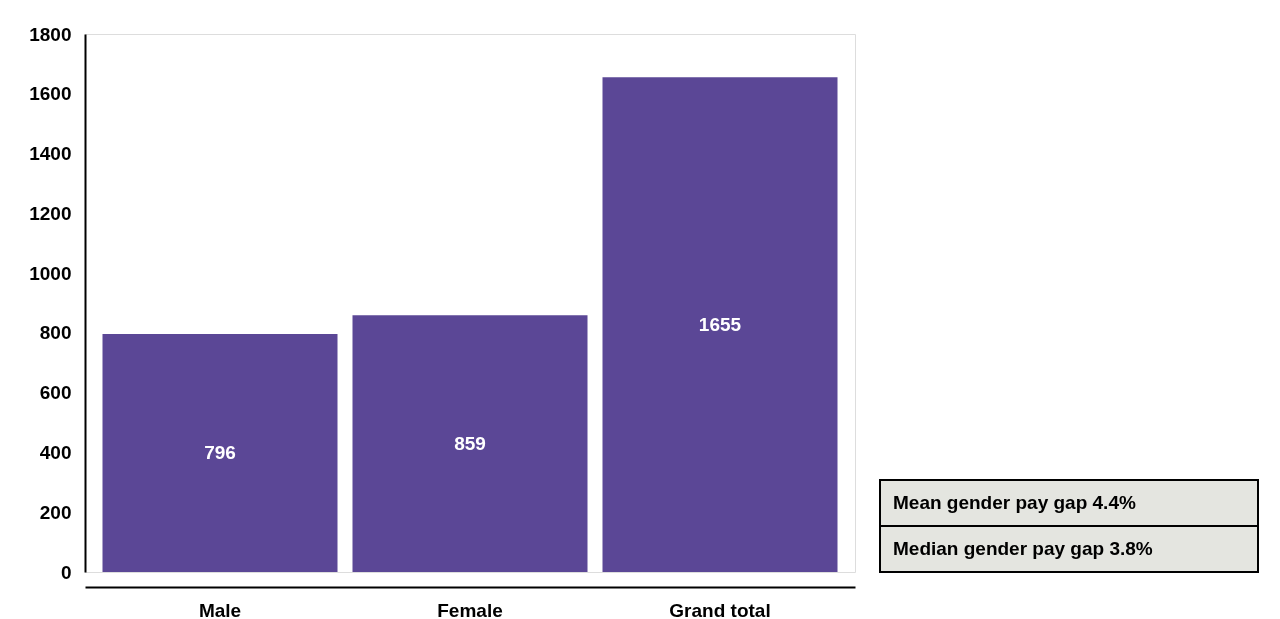 Image resolution: width=1280 pixels, height=619 pixels. What do you see at coordinates (50, 94) in the screenshot?
I see `y-tick-label: 1600` at bounding box center [50, 94].